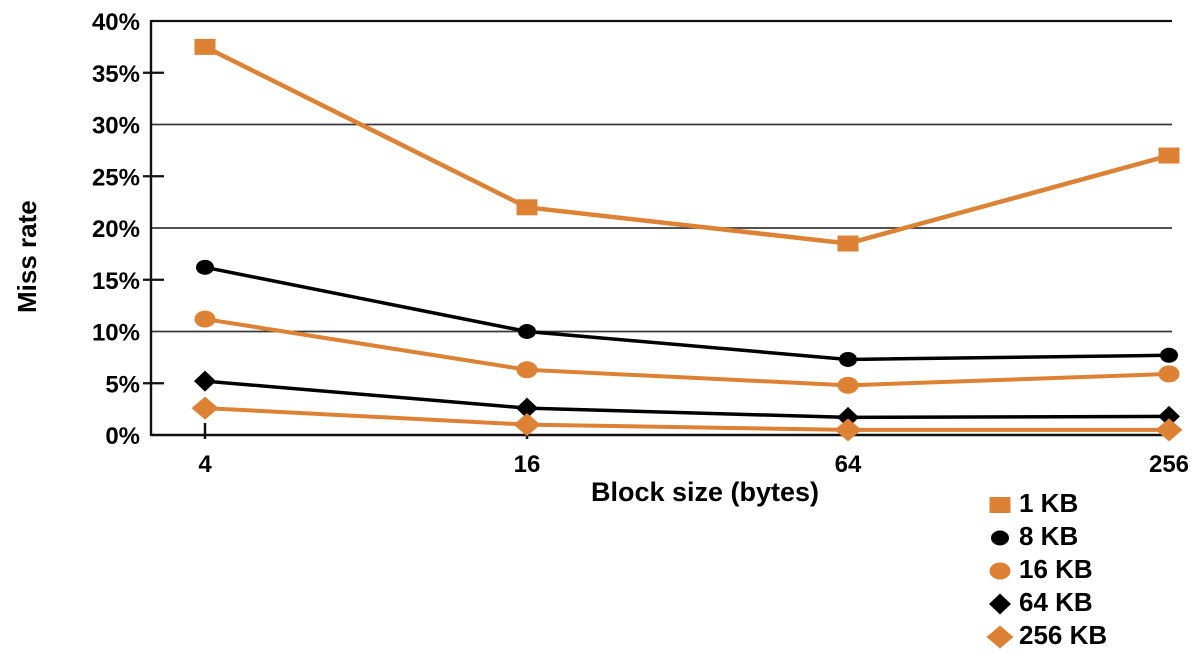 The image size is (1196, 660). I want to click on legend-marker-square-icon, so click(1000, 504).